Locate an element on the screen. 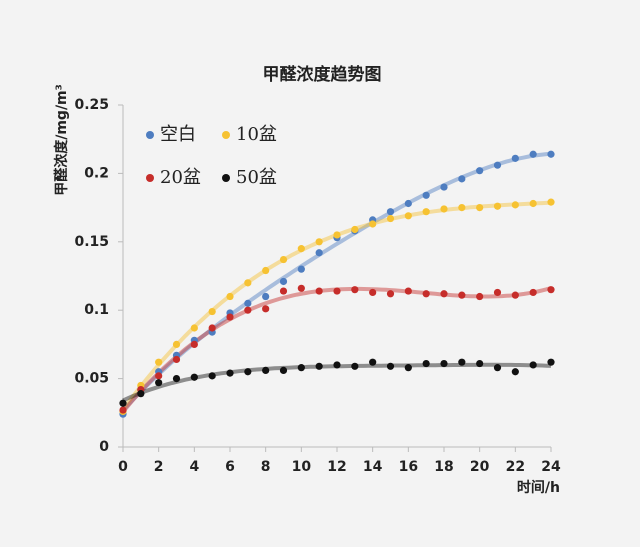 The image size is (640, 547). legend-label: 50盆 is located at coordinates (256, 177).